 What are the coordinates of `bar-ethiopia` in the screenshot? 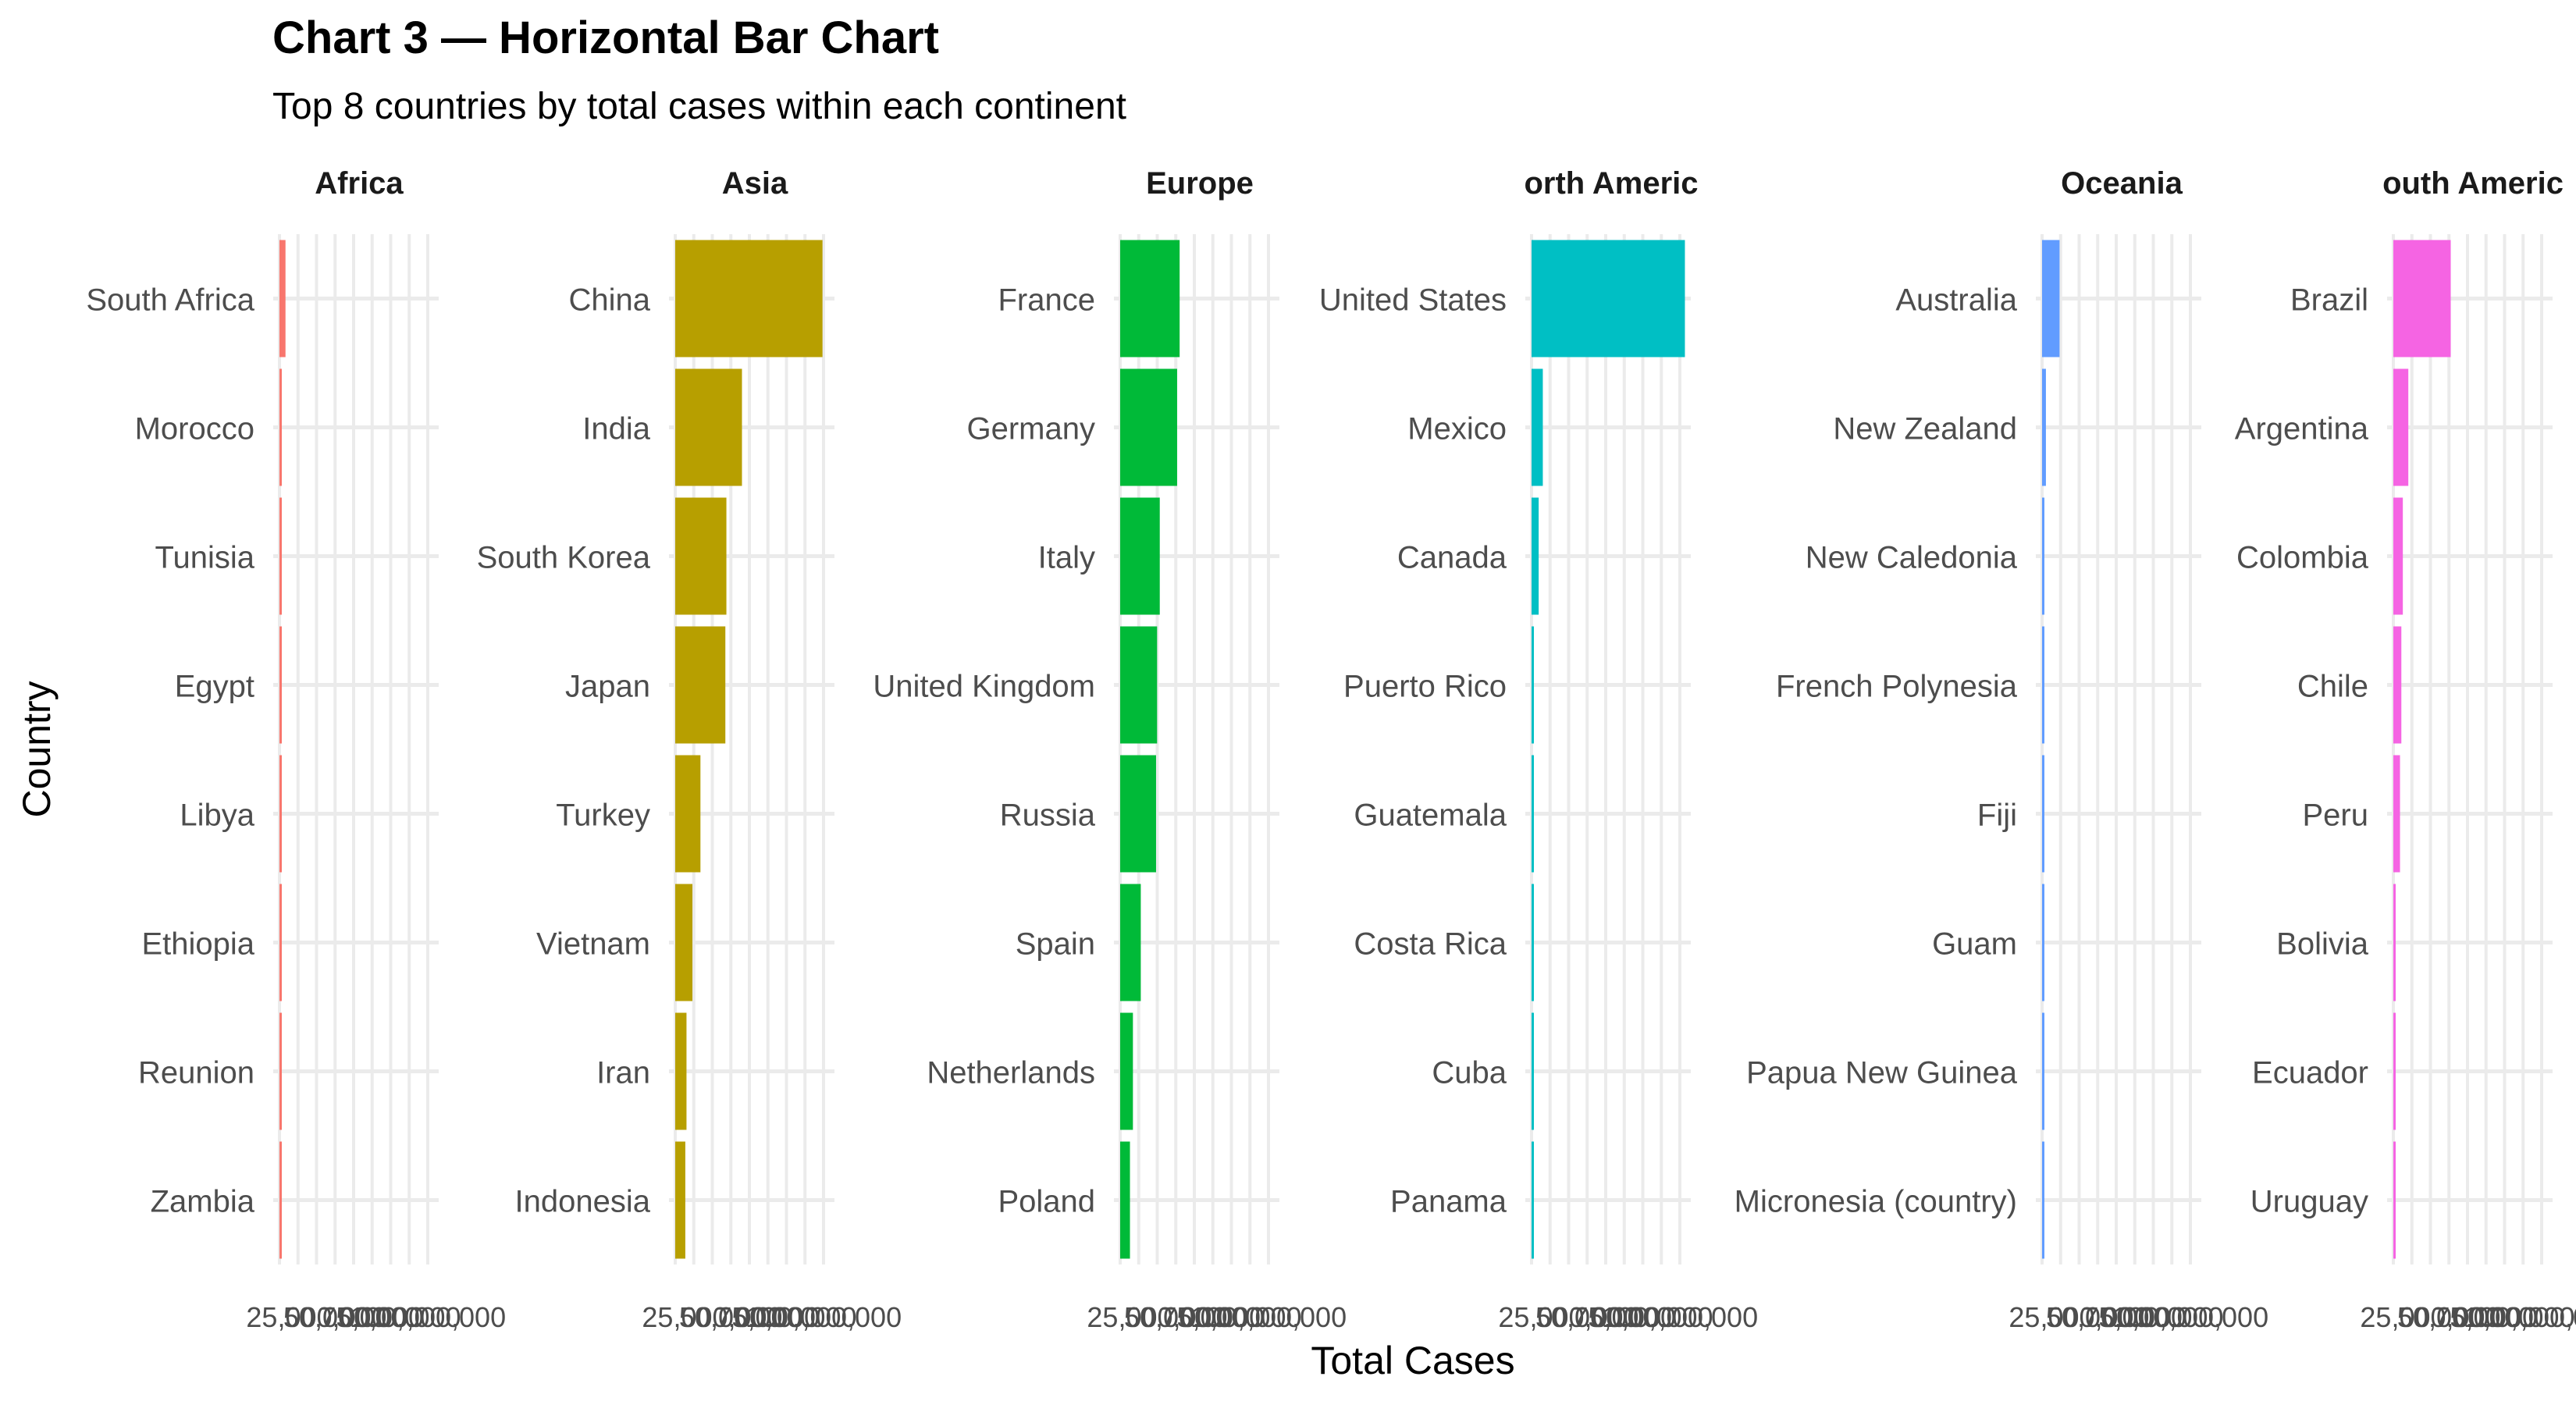 It's located at (280, 943).